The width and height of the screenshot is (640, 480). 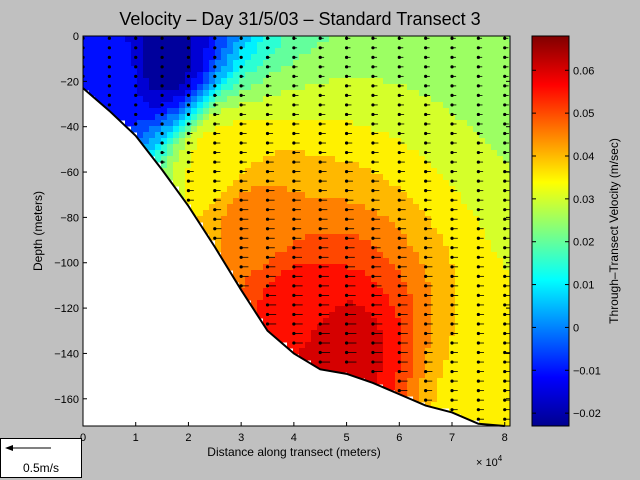 What do you see at coordinates (38, 231) in the screenshot?
I see `y-axis-label: Depth (meters)` at bounding box center [38, 231].